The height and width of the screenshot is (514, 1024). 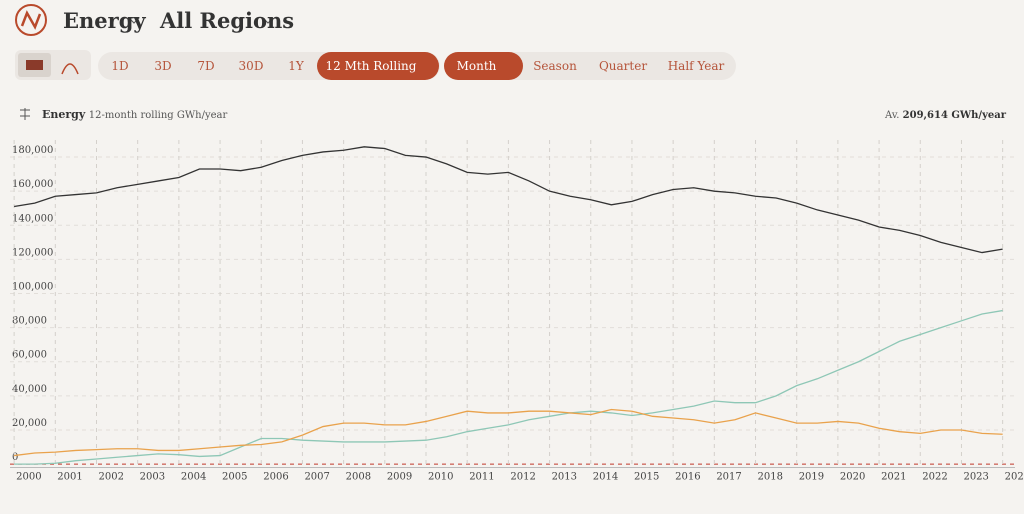 I want to click on x-tick-label: 2008, so click(x=358, y=477).